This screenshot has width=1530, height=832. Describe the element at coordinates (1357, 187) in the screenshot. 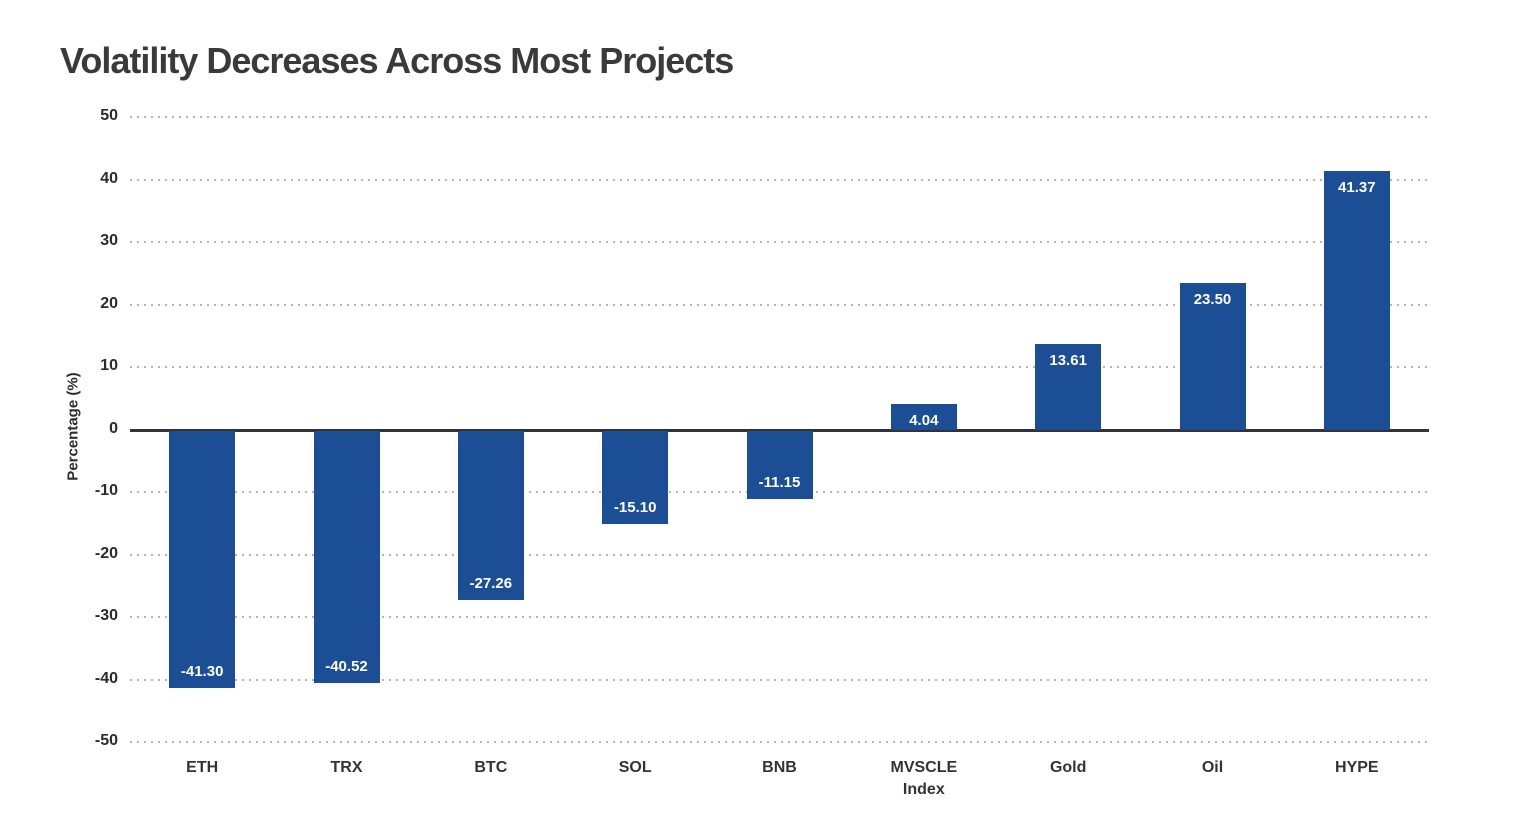

I see `bar-value-label: 41.37` at that location.